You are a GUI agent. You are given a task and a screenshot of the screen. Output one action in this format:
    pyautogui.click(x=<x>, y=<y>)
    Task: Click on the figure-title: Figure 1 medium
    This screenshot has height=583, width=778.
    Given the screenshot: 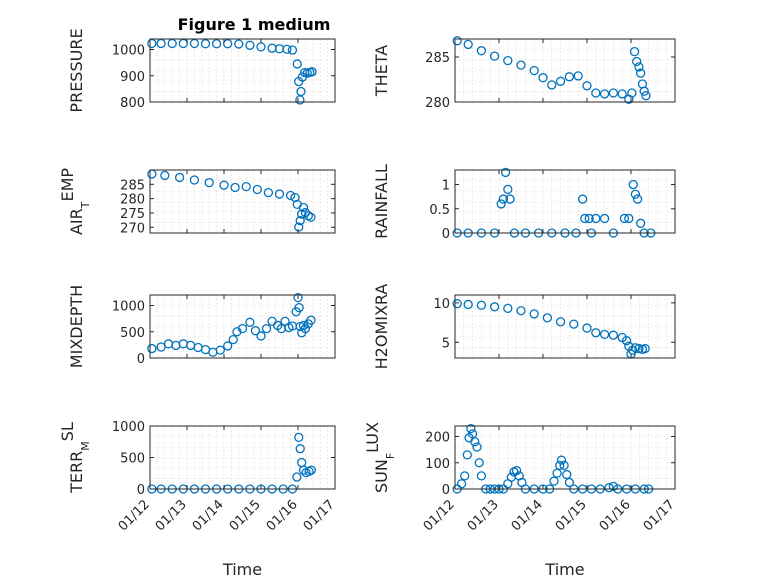 What is the action you would take?
    pyautogui.click(x=254, y=24)
    